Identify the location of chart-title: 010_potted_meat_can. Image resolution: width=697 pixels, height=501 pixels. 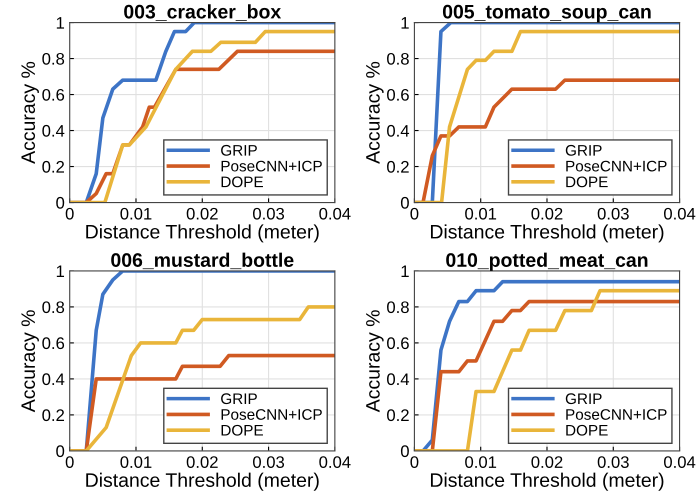
(547, 261).